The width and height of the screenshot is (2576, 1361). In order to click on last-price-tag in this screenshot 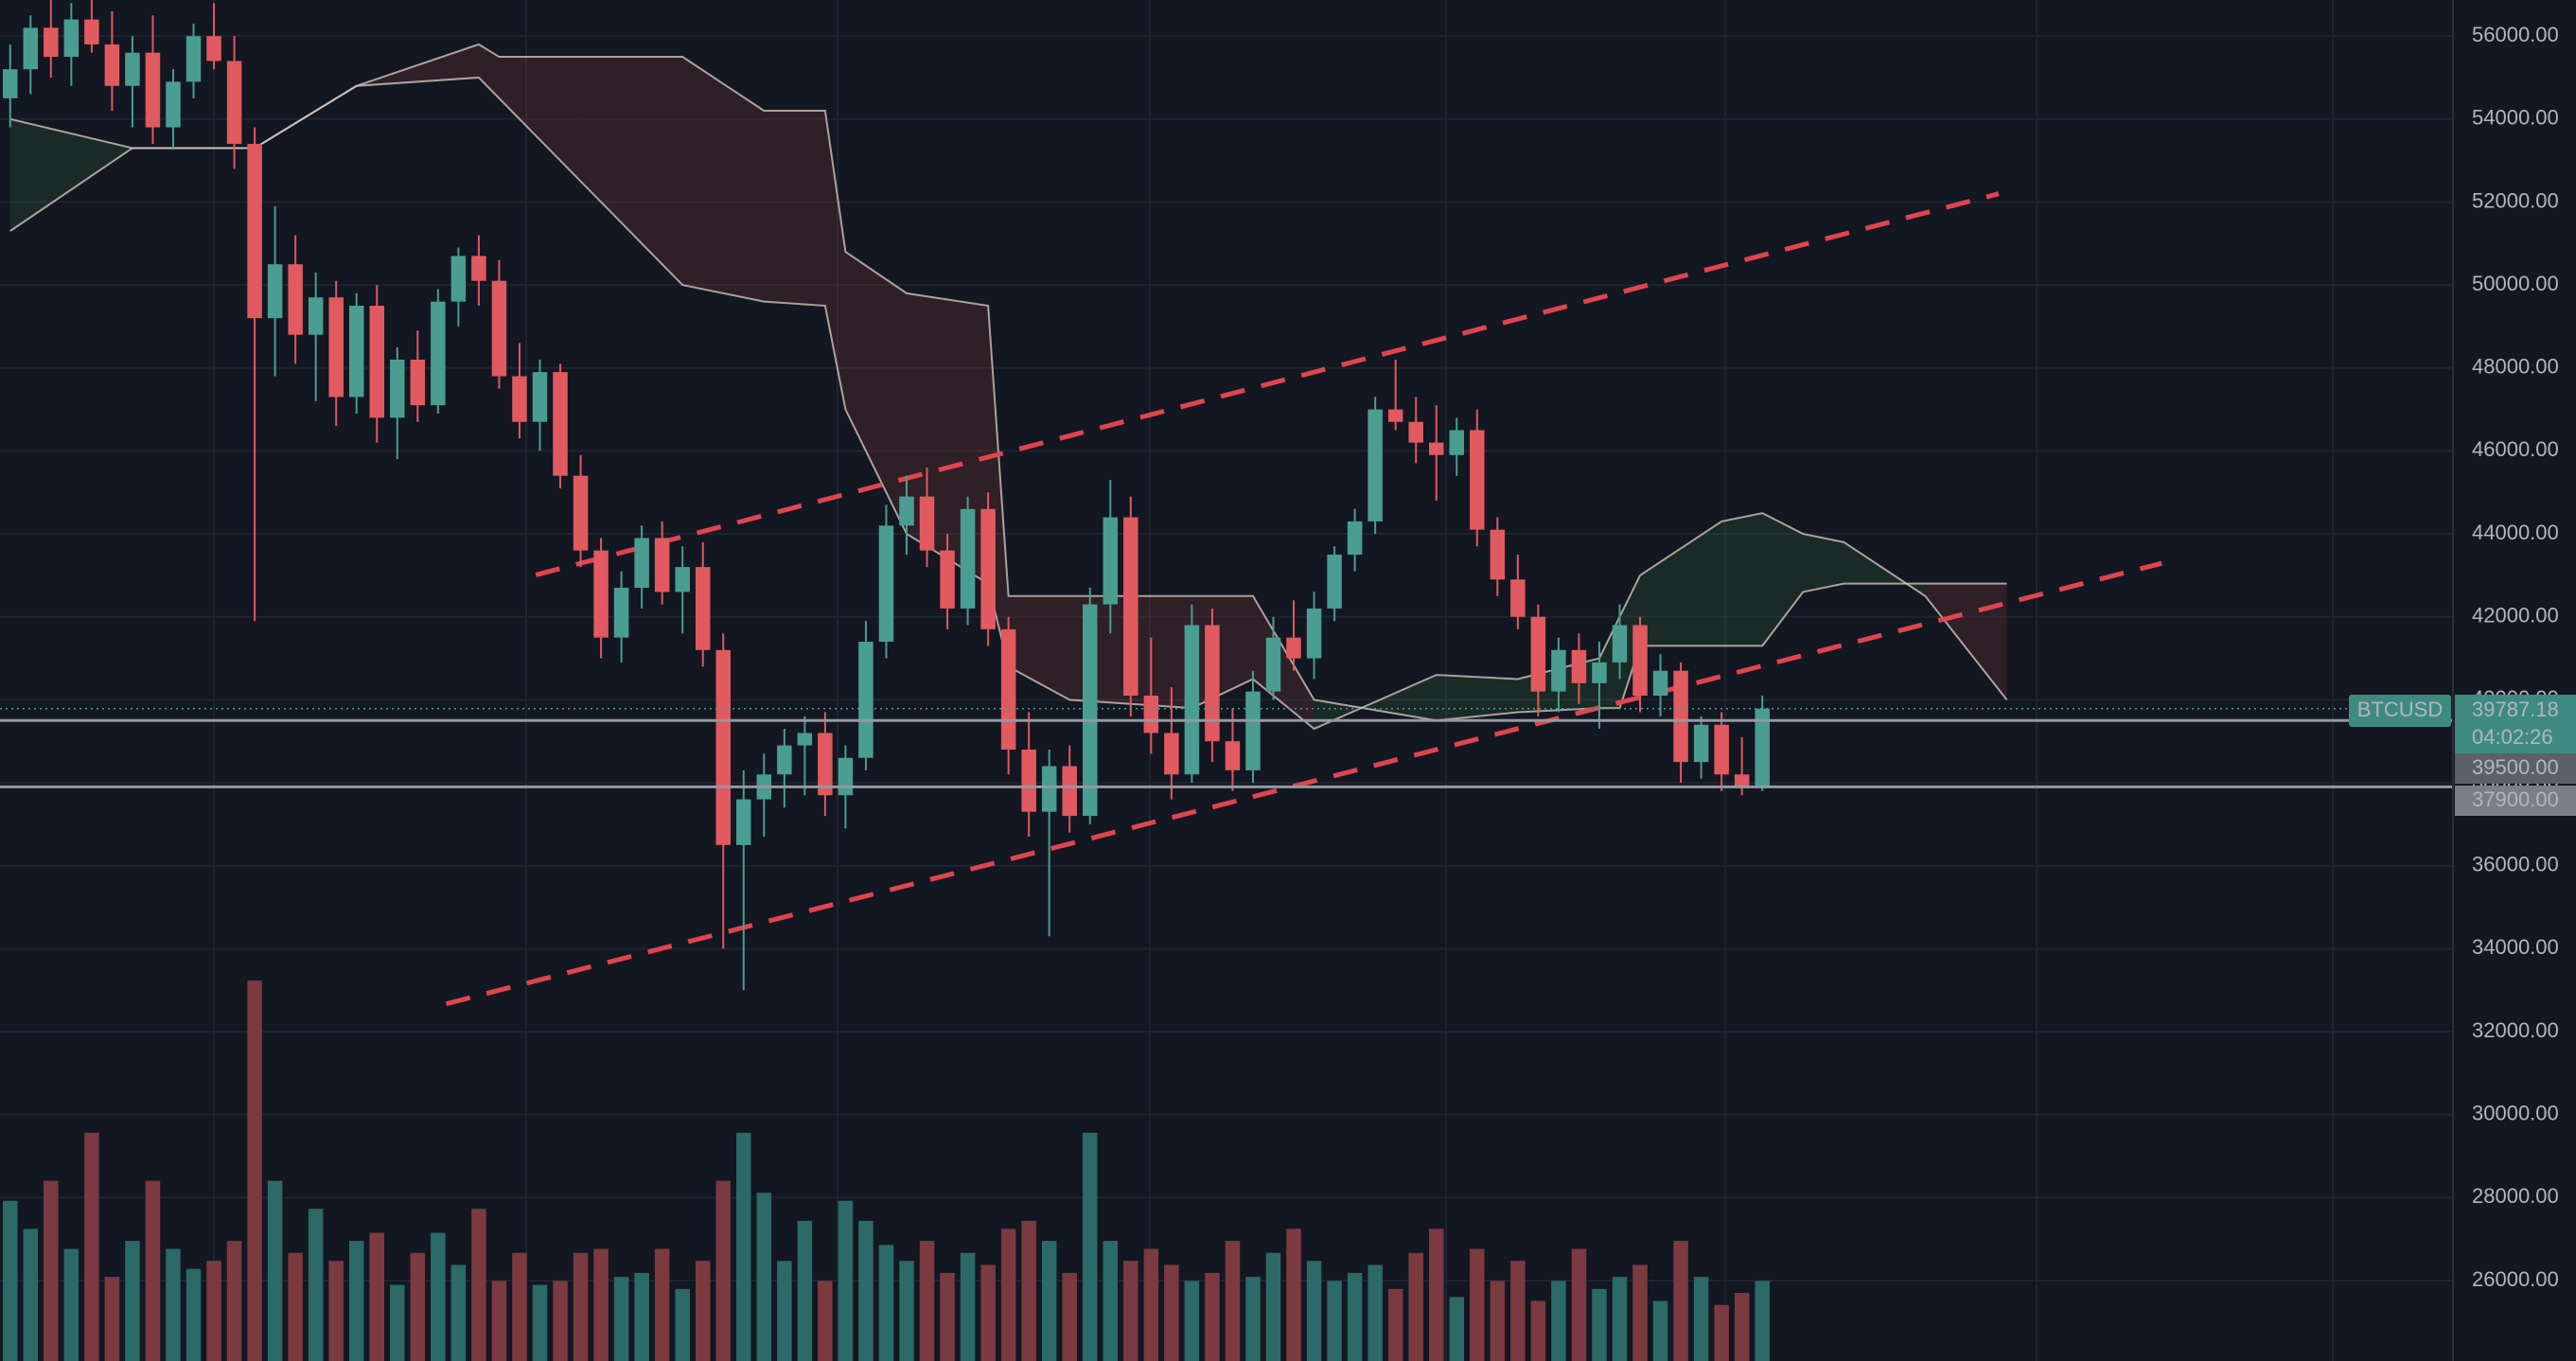, I will do `click(2515, 724)`.